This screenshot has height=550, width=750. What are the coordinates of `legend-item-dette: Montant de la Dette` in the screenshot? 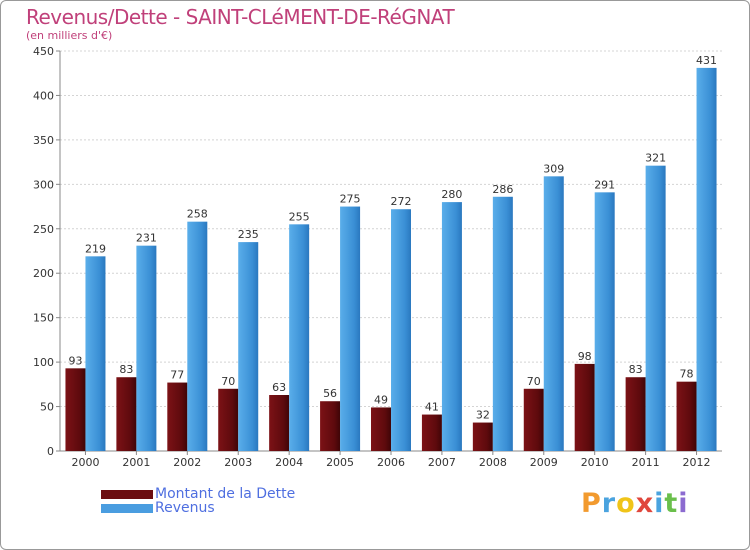 It's located at (198, 494).